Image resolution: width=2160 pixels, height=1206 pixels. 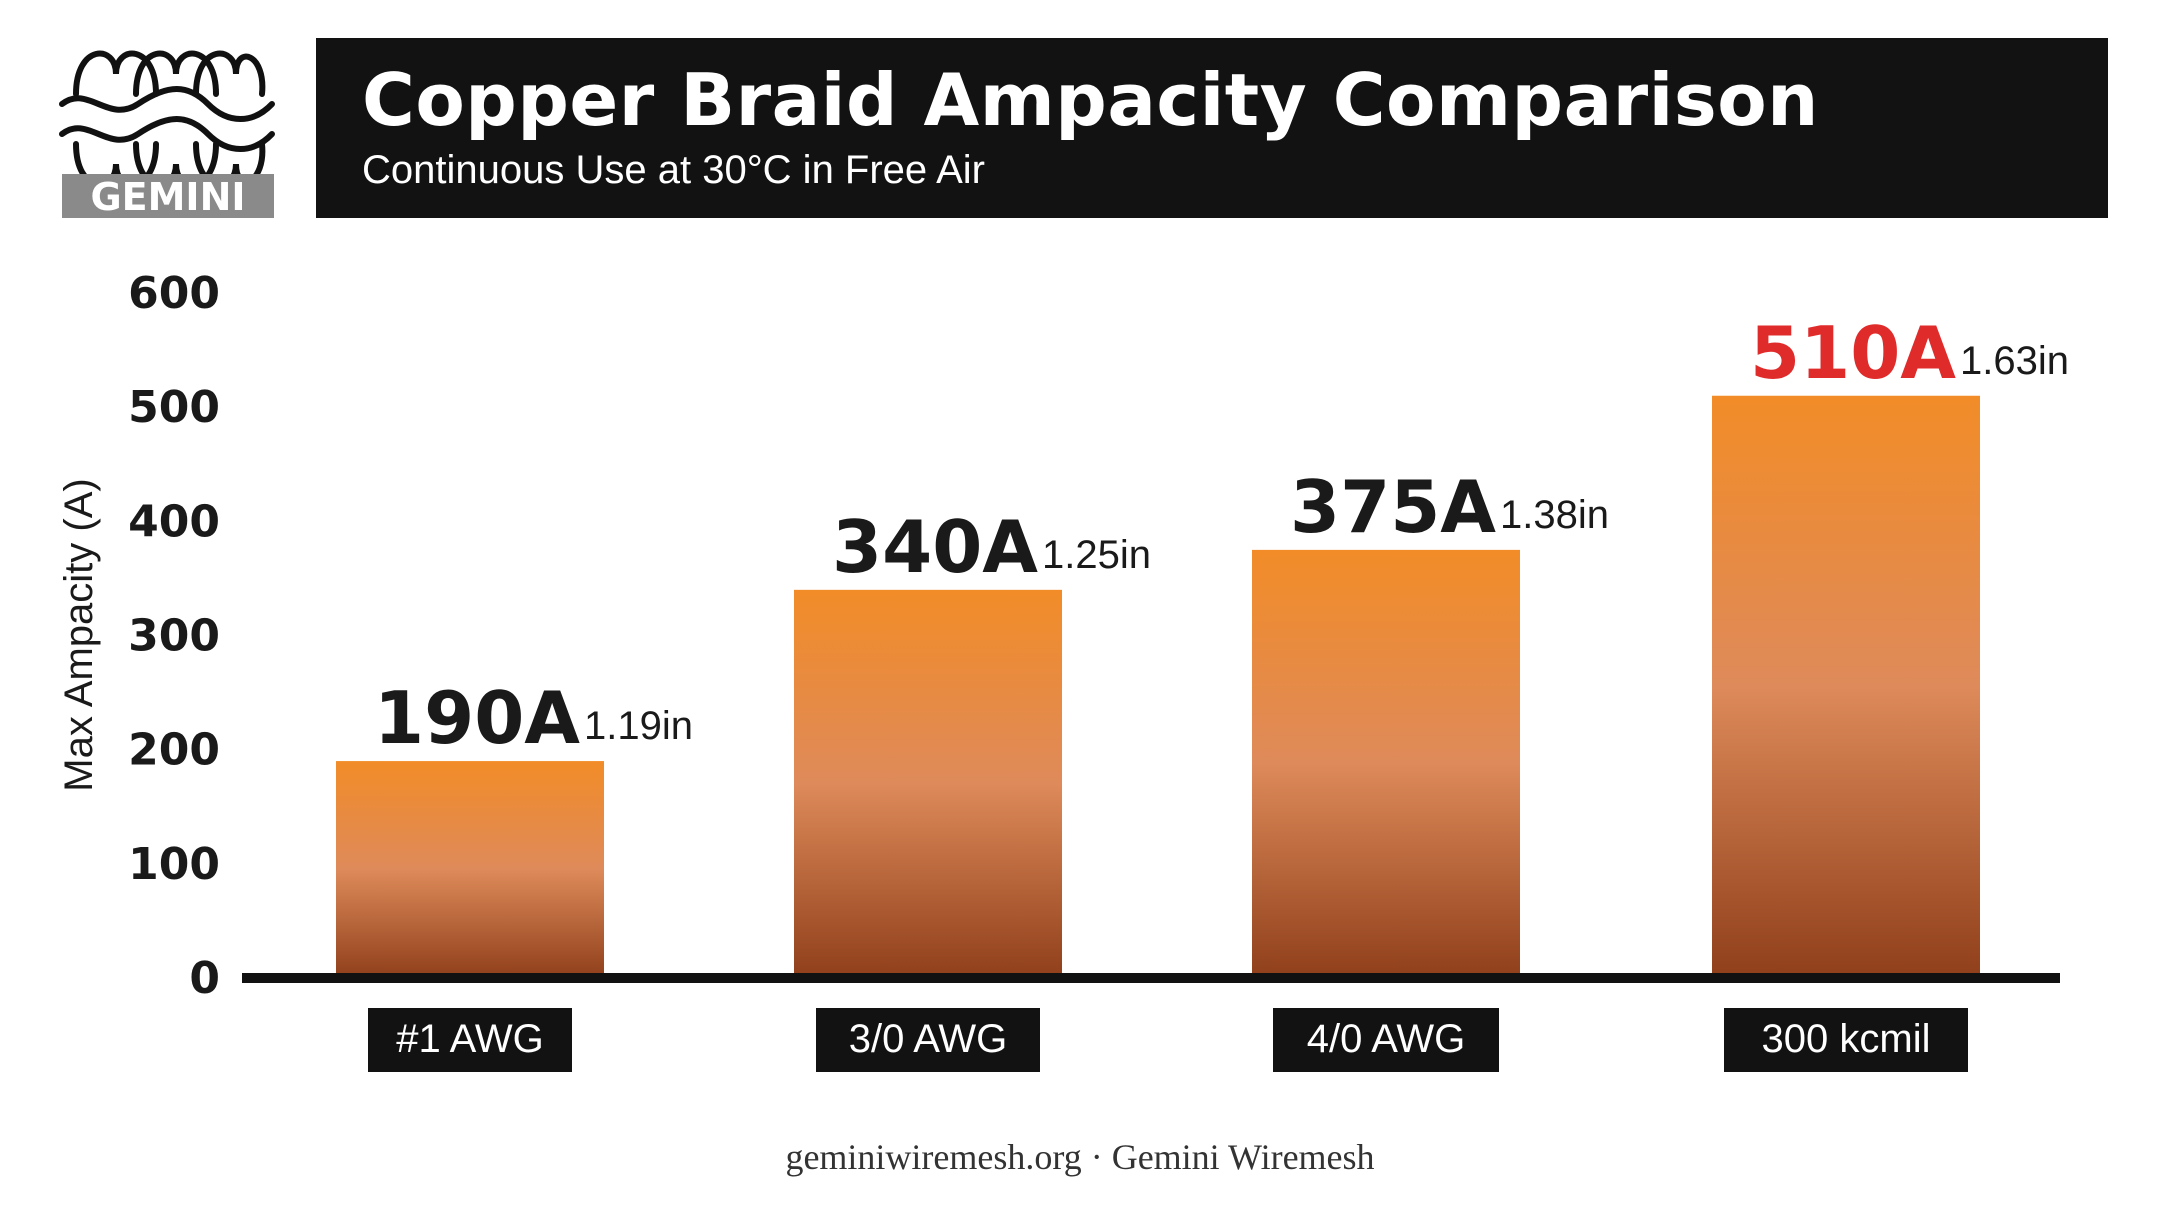 I want to click on bar-value-label: 375A, so click(x=1393, y=507).